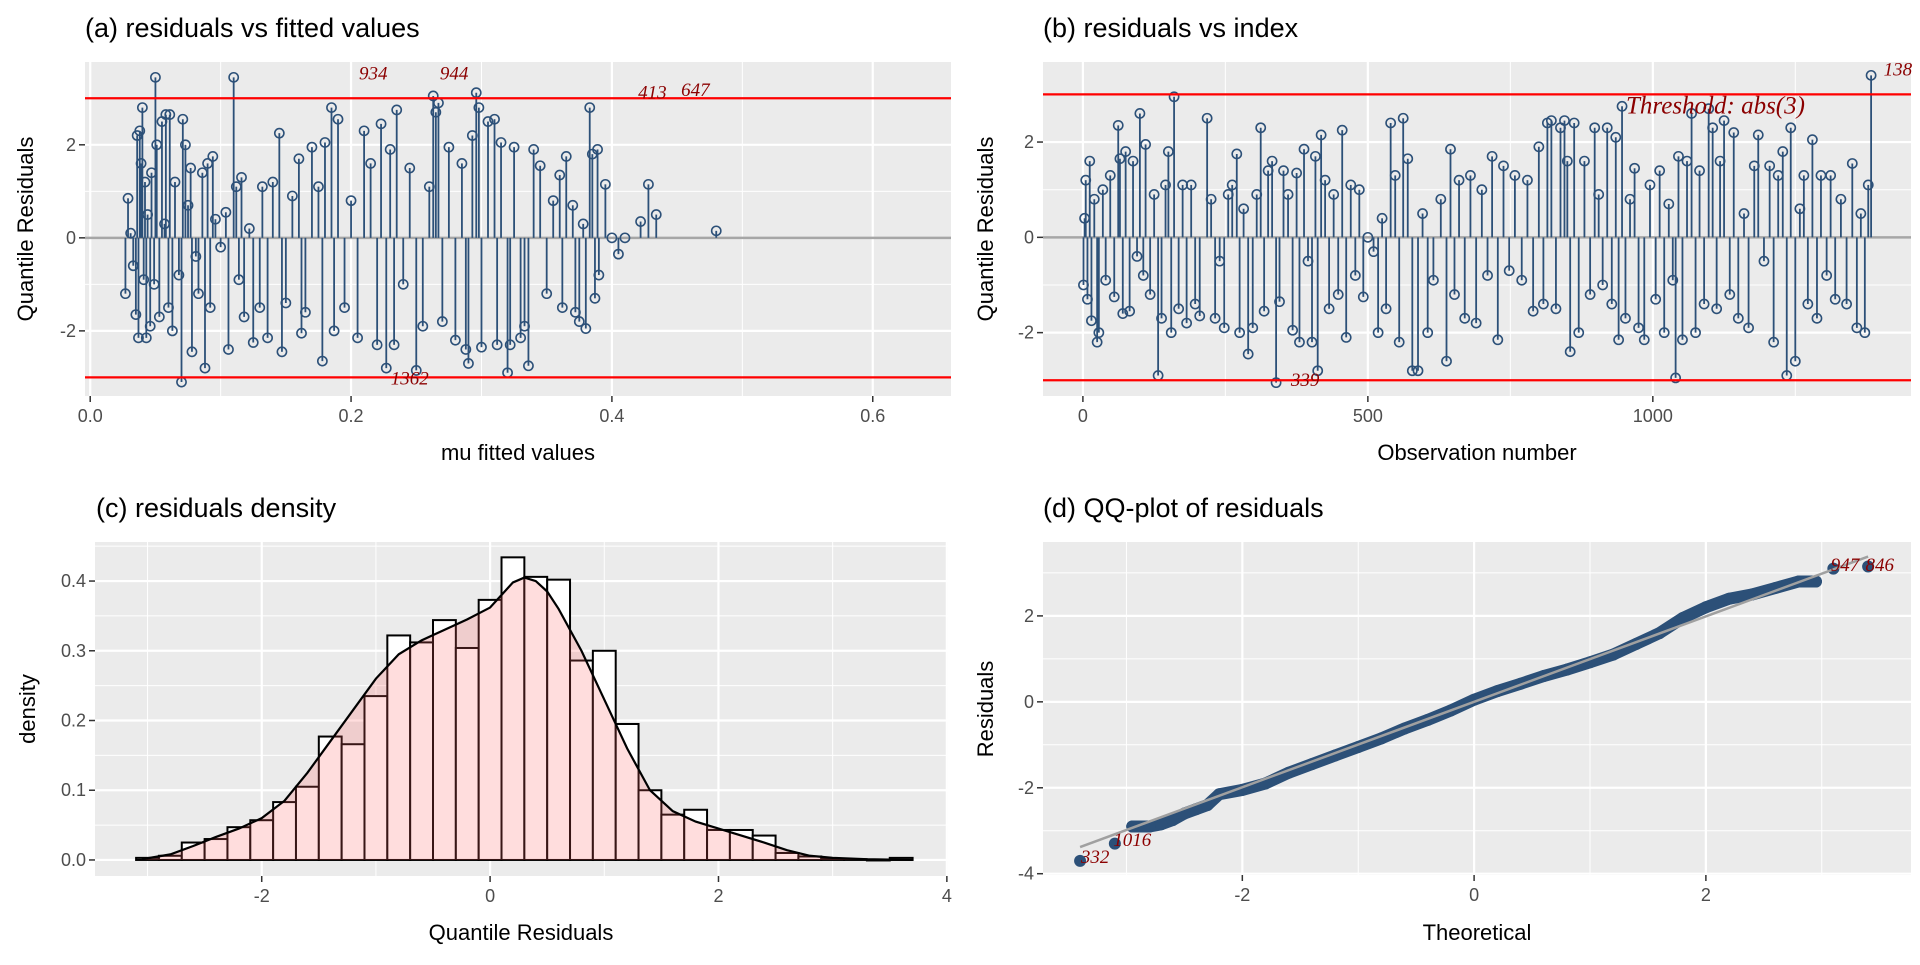  Describe the element at coordinates (490, 896) in the screenshot. I see `x-tick-label: 0` at that location.